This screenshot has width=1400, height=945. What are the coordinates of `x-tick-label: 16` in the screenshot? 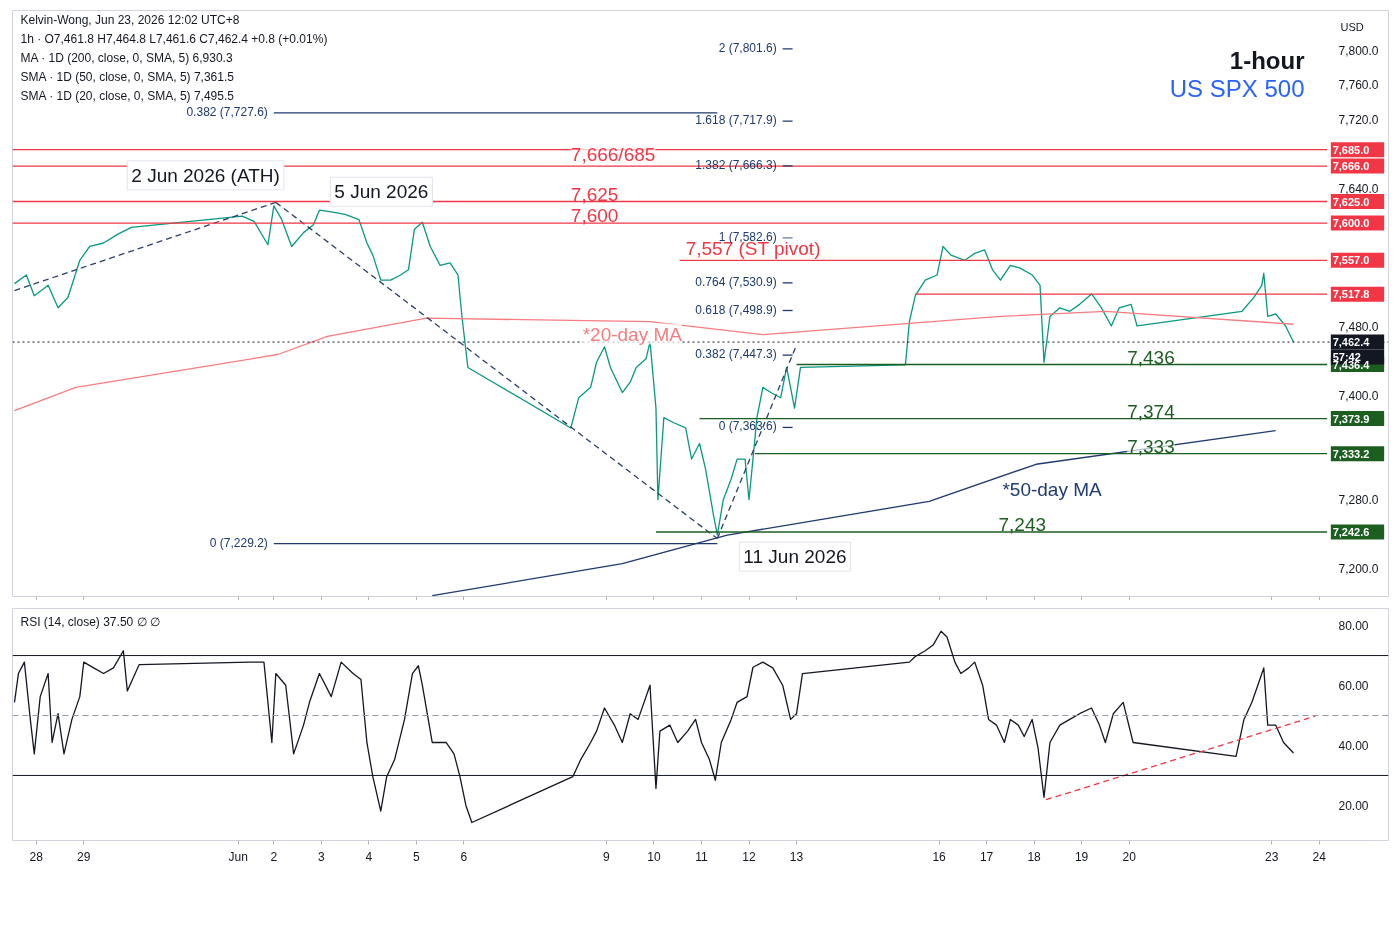 It's located at (939, 856).